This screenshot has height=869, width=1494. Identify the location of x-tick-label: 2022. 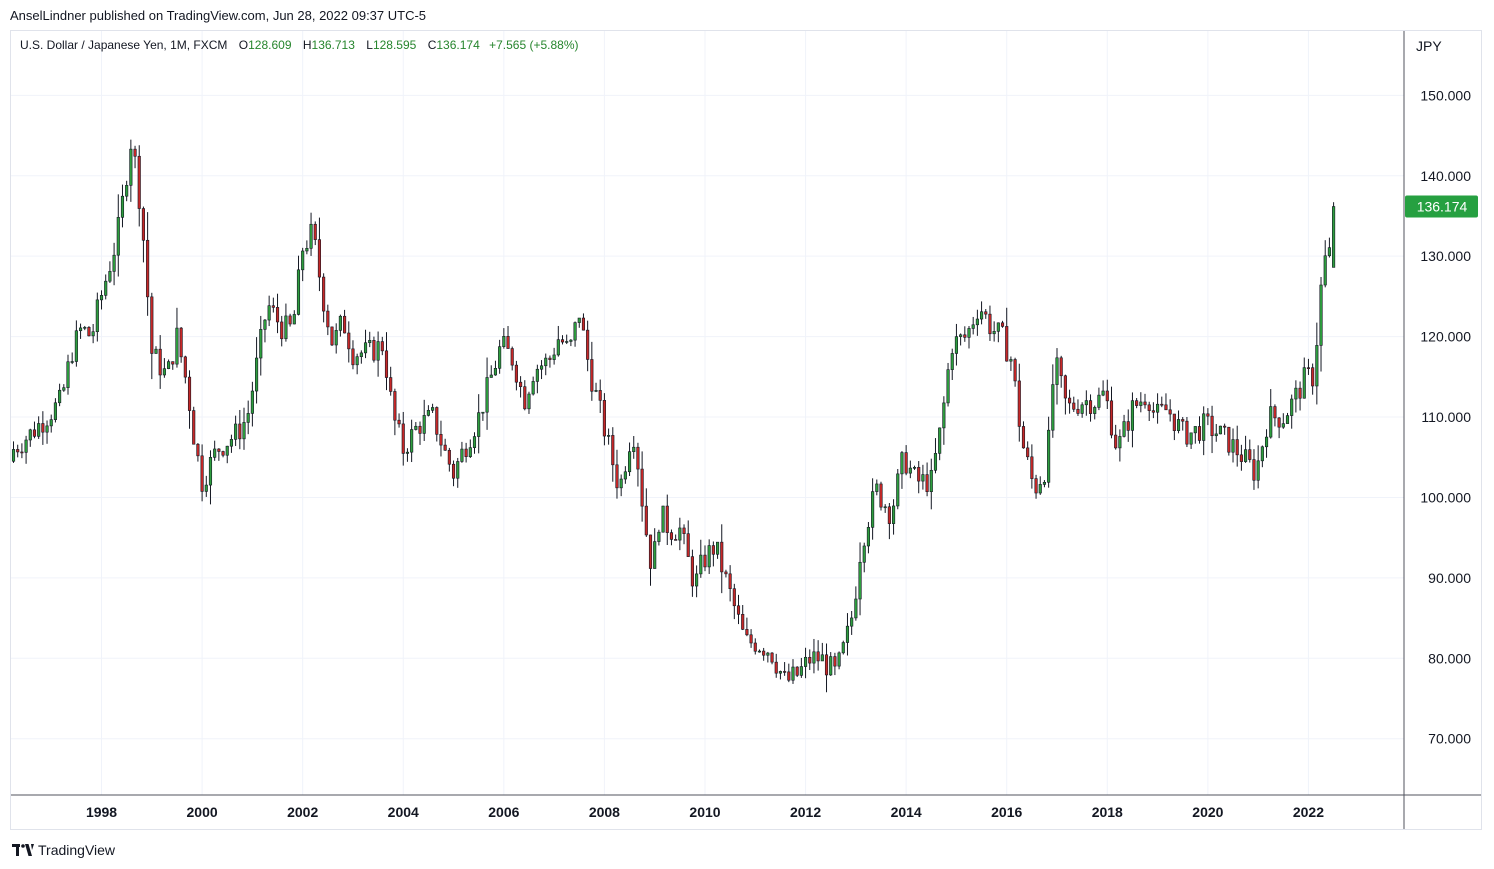
(1308, 812).